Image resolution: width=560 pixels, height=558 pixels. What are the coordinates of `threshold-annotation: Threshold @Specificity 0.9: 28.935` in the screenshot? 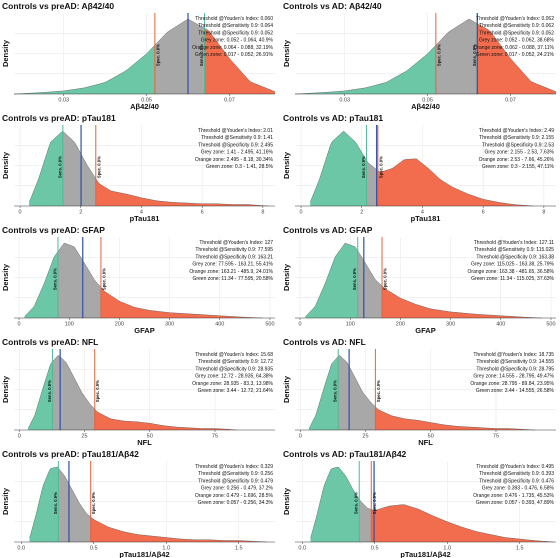 It's located at (234, 369).